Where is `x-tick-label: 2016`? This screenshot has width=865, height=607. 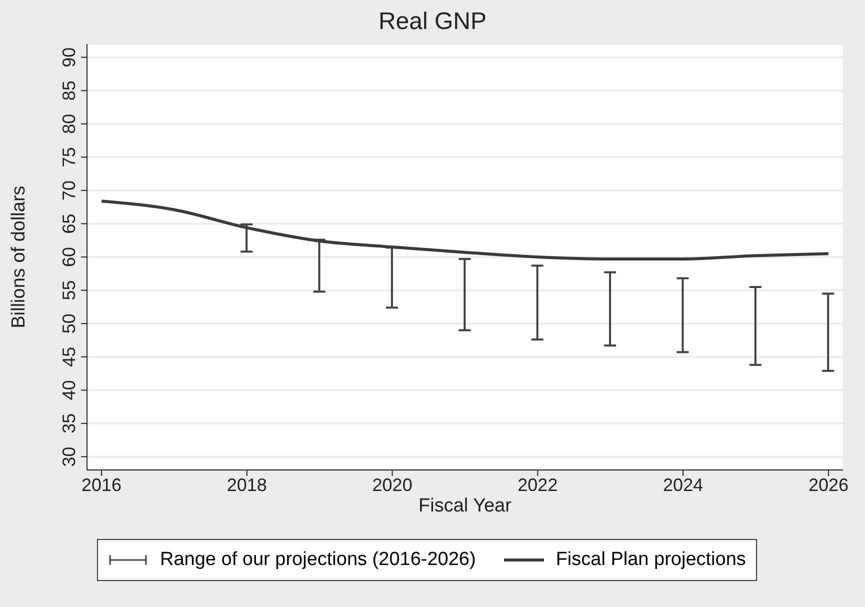
x-tick-label: 2016 is located at coordinates (102, 484).